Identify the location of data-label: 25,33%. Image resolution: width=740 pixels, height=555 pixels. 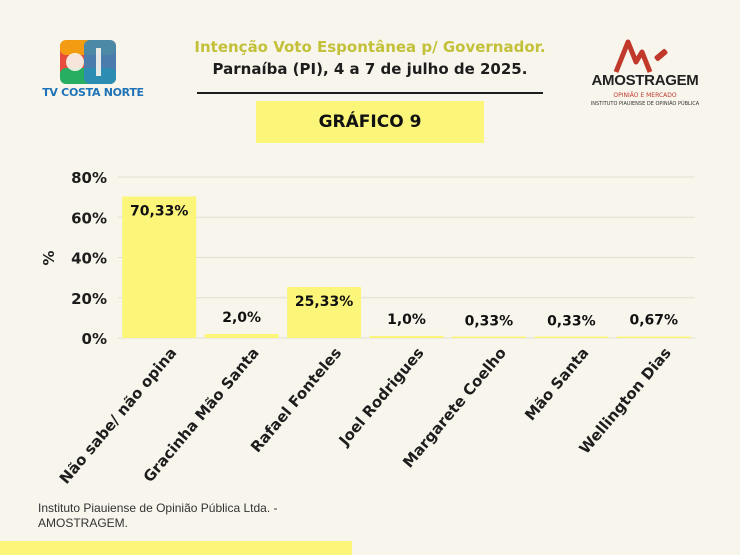
(324, 302).